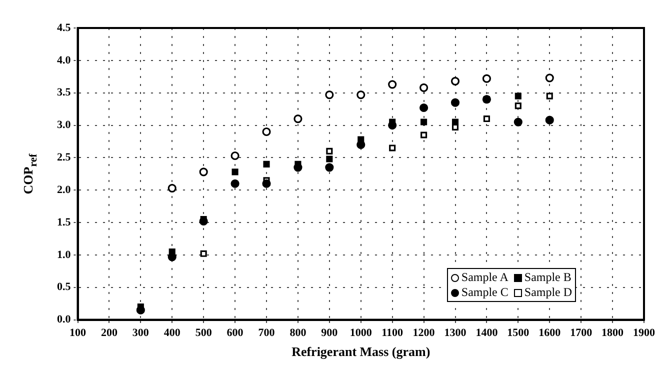 The height and width of the screenshot is (381, 672). What do you see at coordinates (518, 333) in the screenshot?
I see `x-tick-label: 1500` at bounding box center [518, 333].